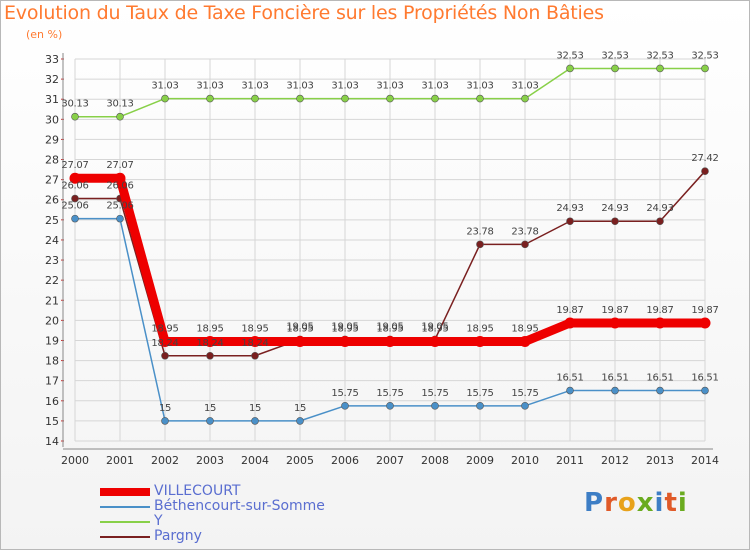 Image resolution: width=750 pixels, height=550 pixels. I want to click on logo-letter: i, so click(682, 503).